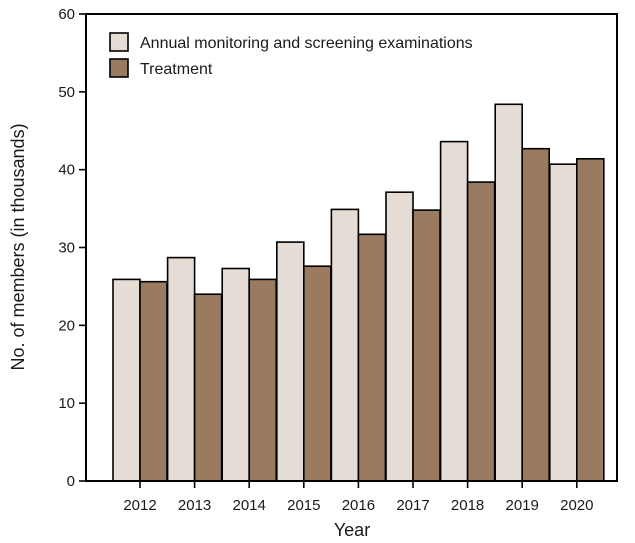 The height and width of the screenshot is (543, 635). I want to click on bar-treatment-2017, so click(426, 345).